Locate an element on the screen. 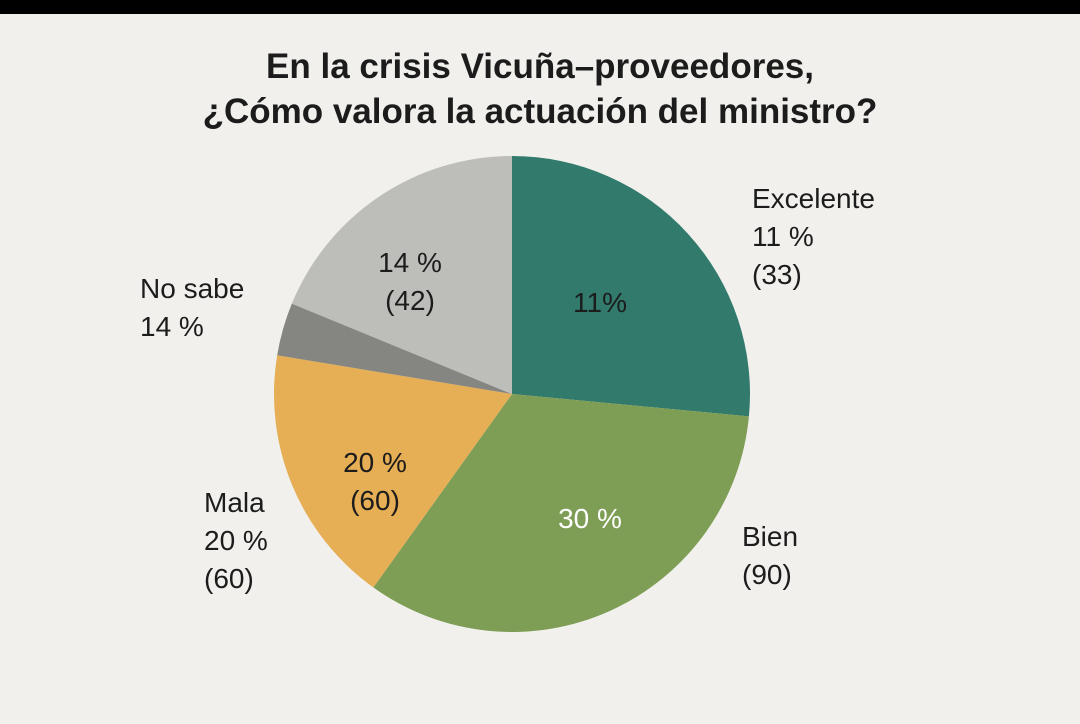  top-border-bar is located at coordinates (540, 7).